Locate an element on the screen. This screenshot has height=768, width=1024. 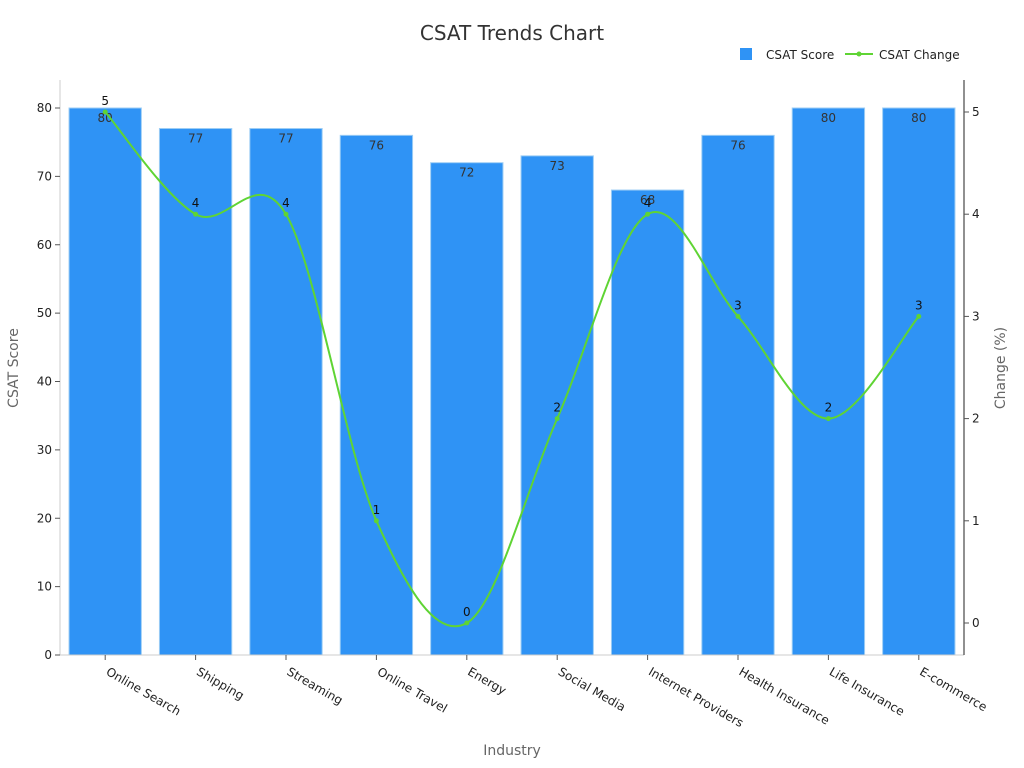
right-axis-ticks: 0 1 2 3 4 5 is located at coordinates (972, 367).